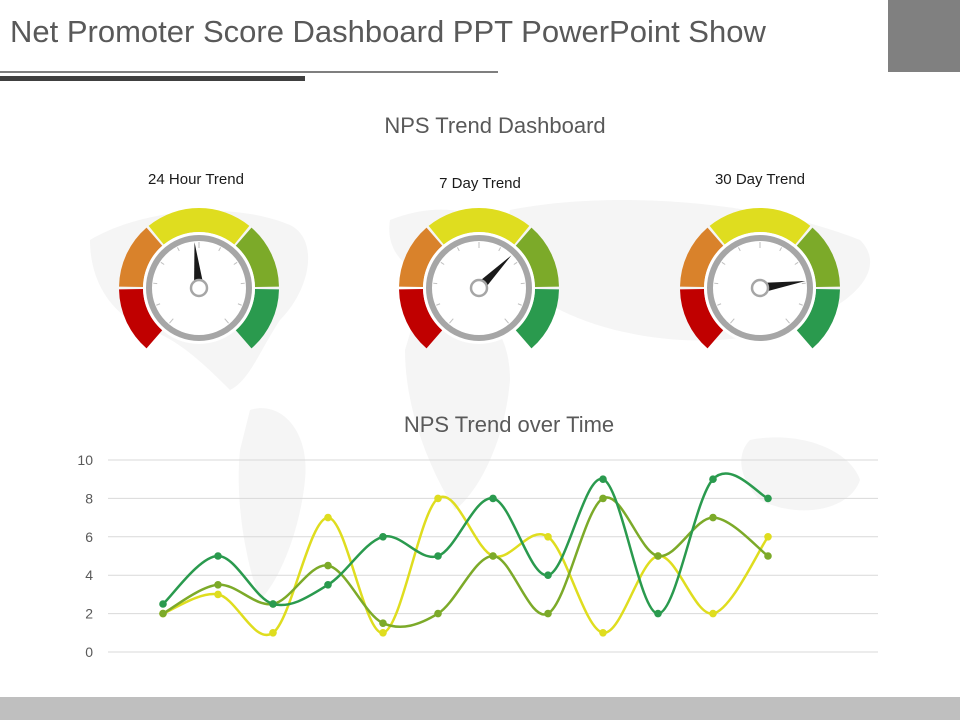  What do you see at coordinates (89, 537) in the screenshot?
I see `y-tick-label: 6` at bounding box center [89, 537].